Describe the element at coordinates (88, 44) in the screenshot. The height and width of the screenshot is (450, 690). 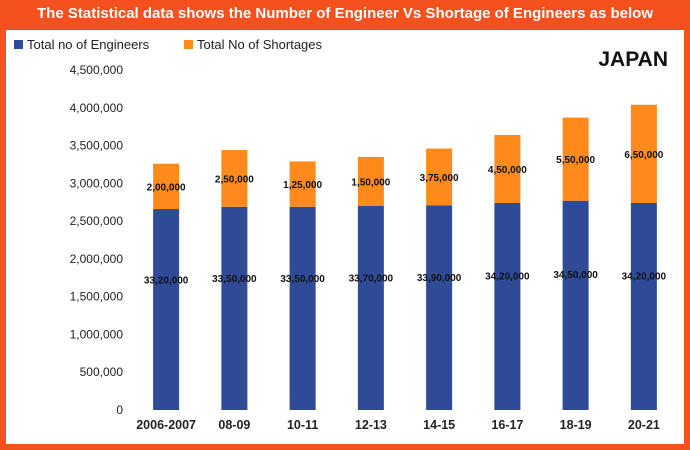
I see `legend-label: Total no of Engineers` at that location.